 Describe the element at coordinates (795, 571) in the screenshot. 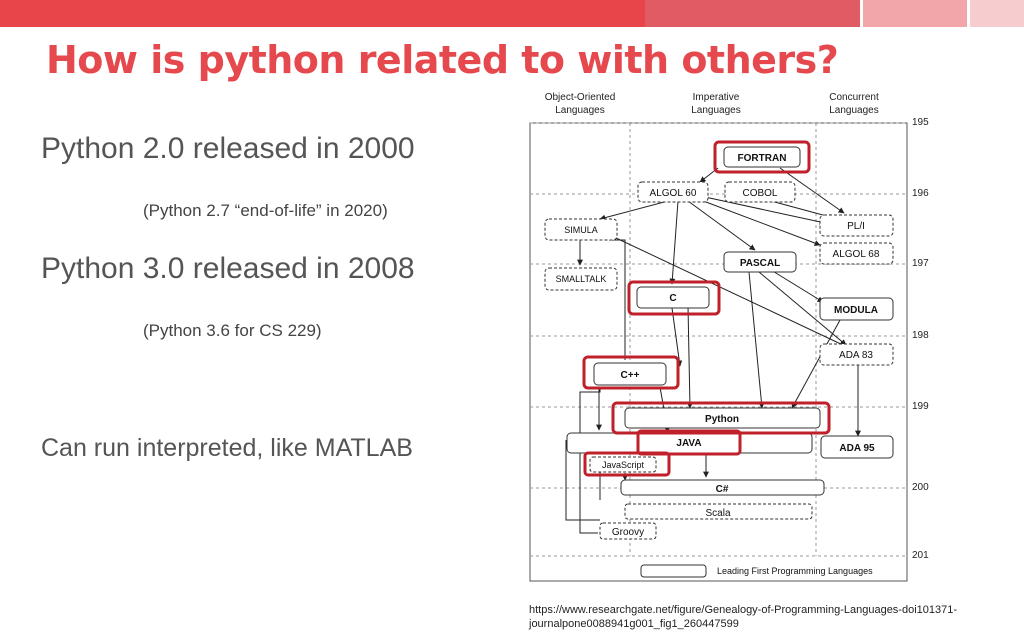

I see `legend-label: Leading First Programming Languages` at that location.